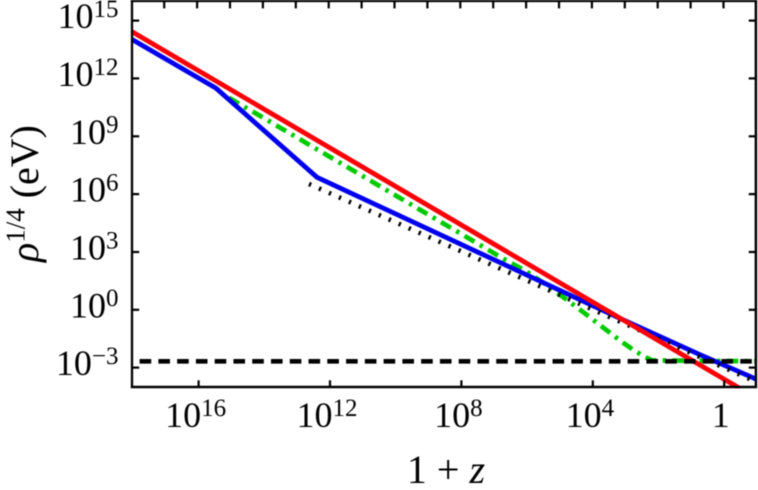  Describe the element at coordinates (458, 415) in the screenshot. I see `svg-text: 10⁸` at that location.